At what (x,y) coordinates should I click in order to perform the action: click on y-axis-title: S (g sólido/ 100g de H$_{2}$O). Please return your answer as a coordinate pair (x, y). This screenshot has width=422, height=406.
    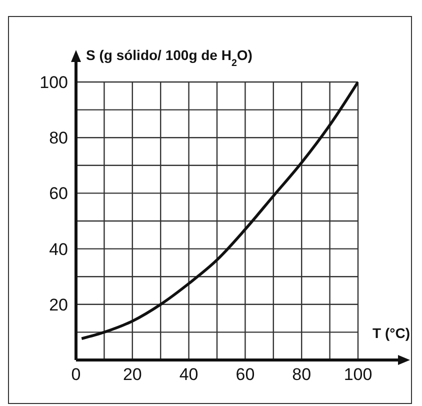
    Looking at the image, I should click on (169, 57).